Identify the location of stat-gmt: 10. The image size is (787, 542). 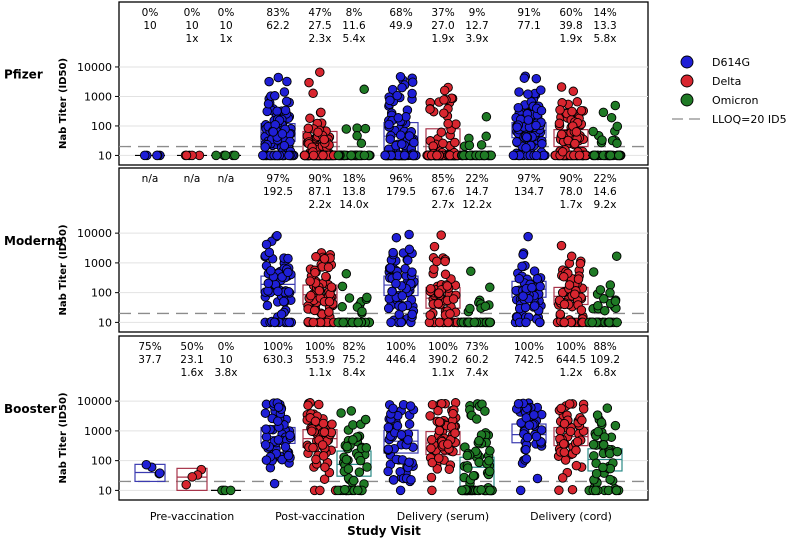
(225, 360).